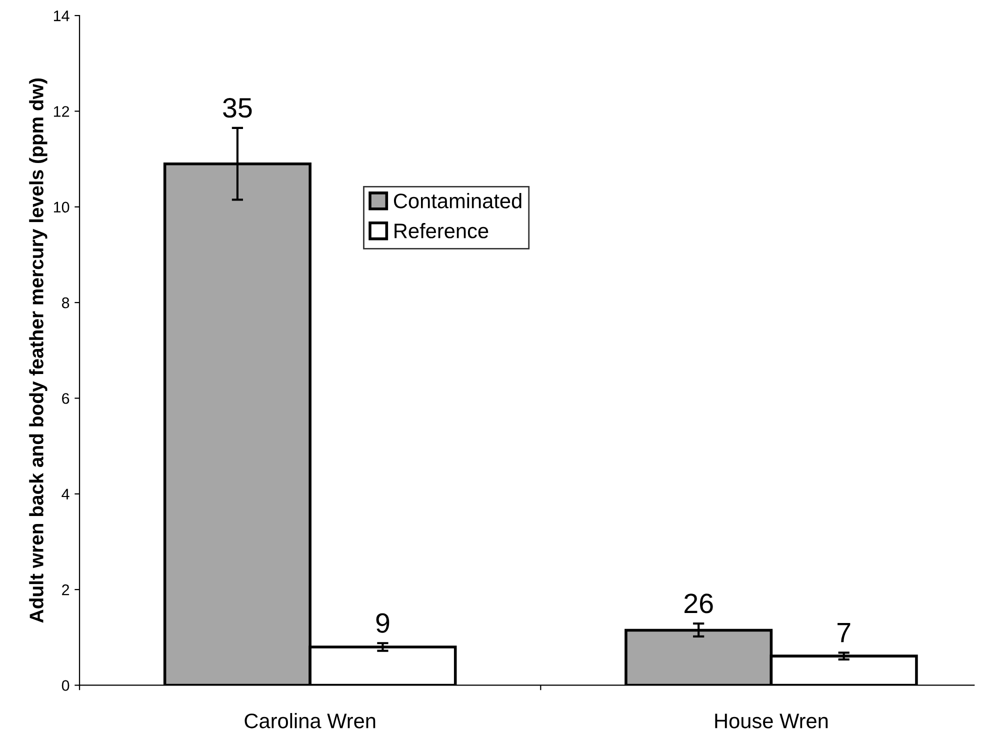  Describe the element at coordinates (771, 721) in the screenshot. I see `x-tick-label: House Wren` at that location.